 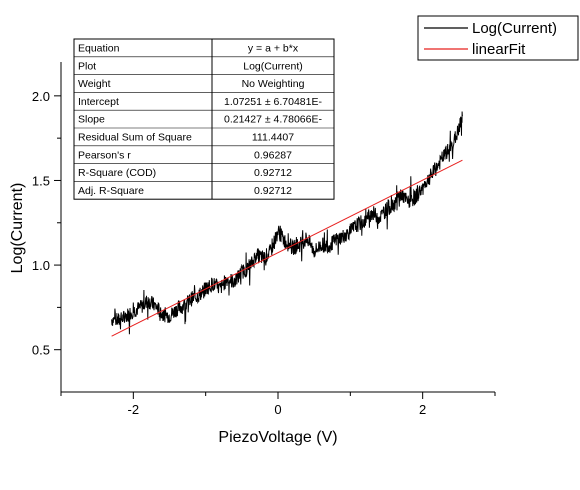 What do you see at coordinates (87, 66) in the screenshot?
I see `stats-row-label: Plot` at bounding box center [87, 66].